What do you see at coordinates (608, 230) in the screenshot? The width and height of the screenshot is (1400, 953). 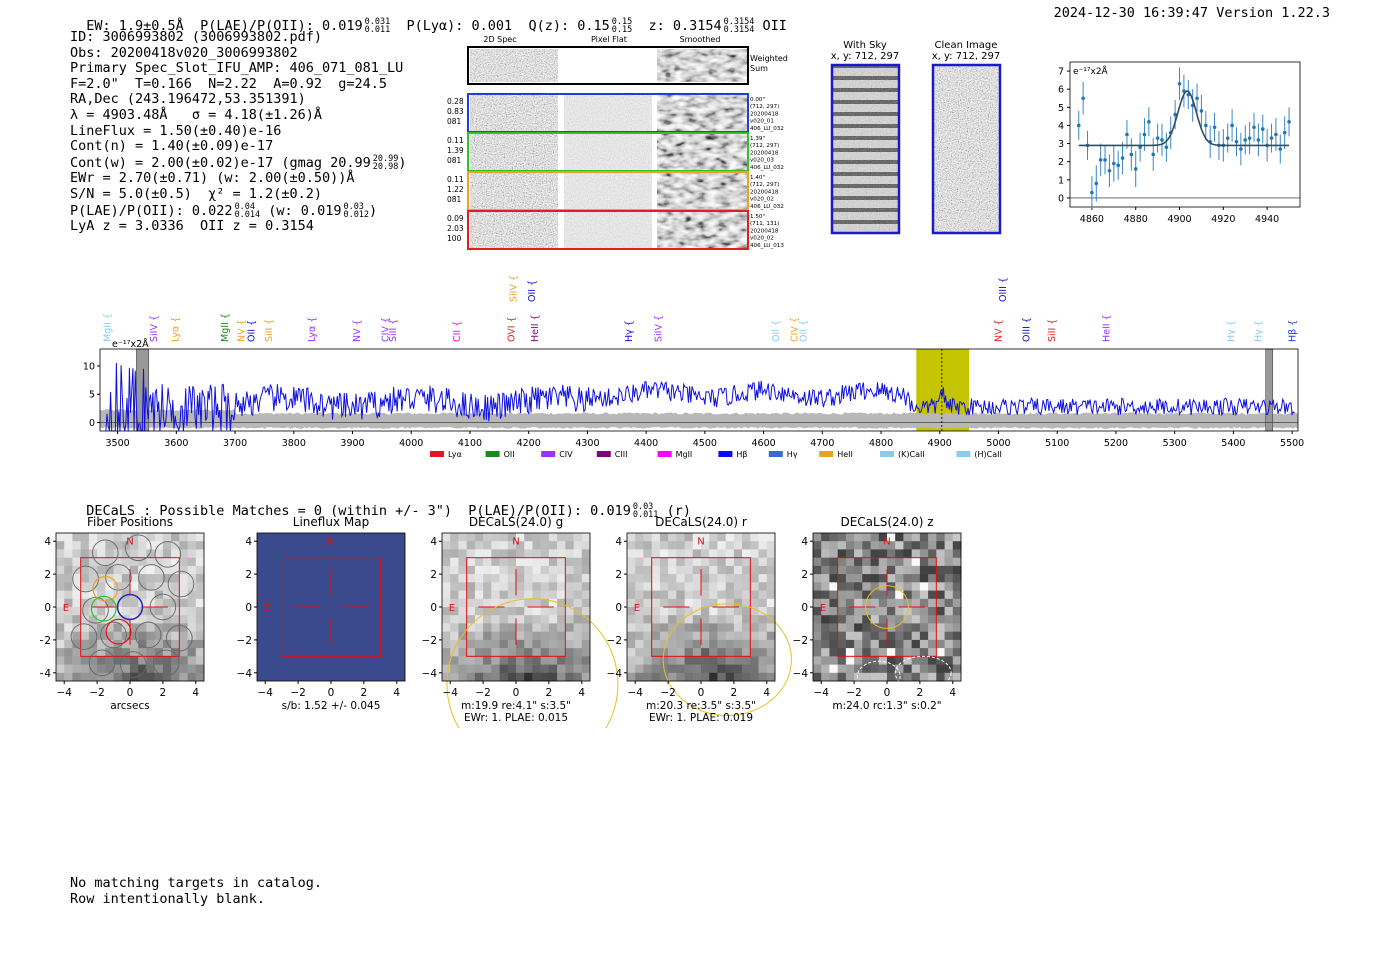 I see `cutout-pixel-flat` at bounding box center [608, 230].